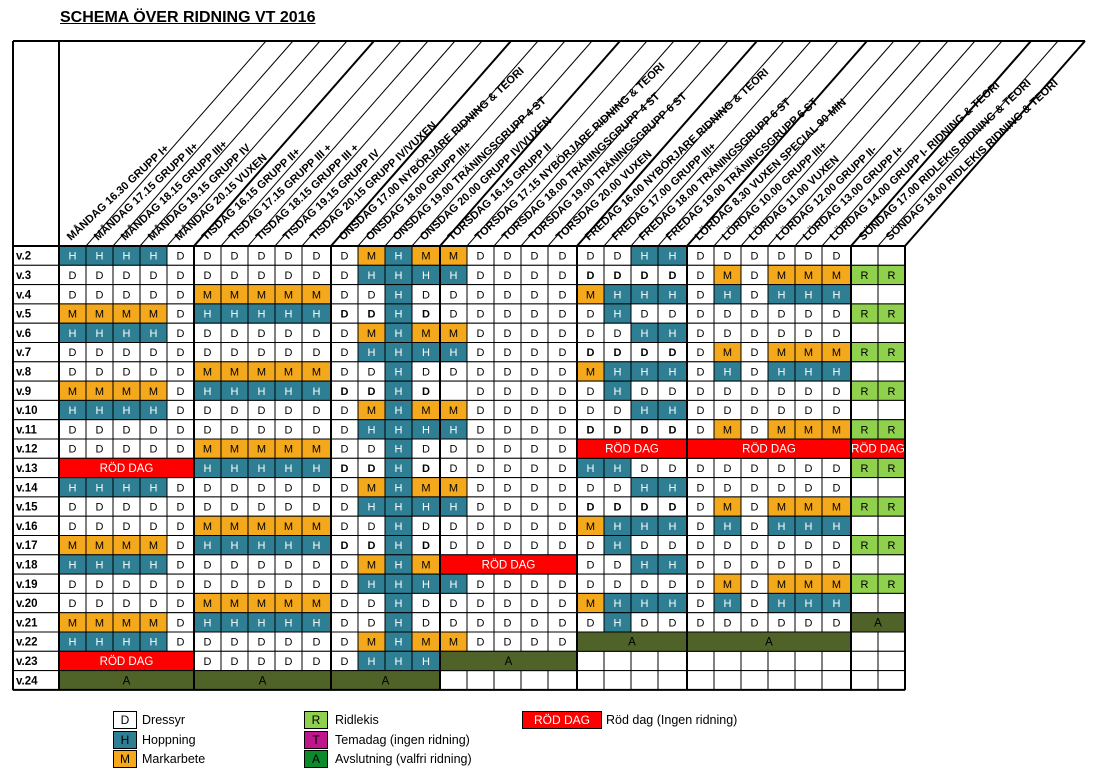 This screenshot has height=779, width=1093. What do you see at coordinates (562, 720) in the screenshot?
I see `legend-swatch: RÖD DAG` at bounding box center [562, 720].